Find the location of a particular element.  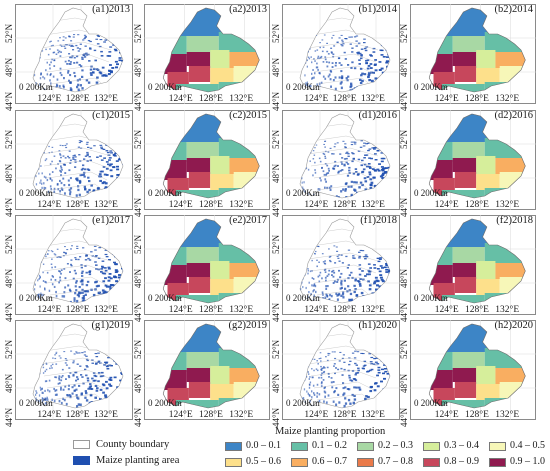

legend-class-label: 0.2 – 0.3 is located at coordinates (395, 445).